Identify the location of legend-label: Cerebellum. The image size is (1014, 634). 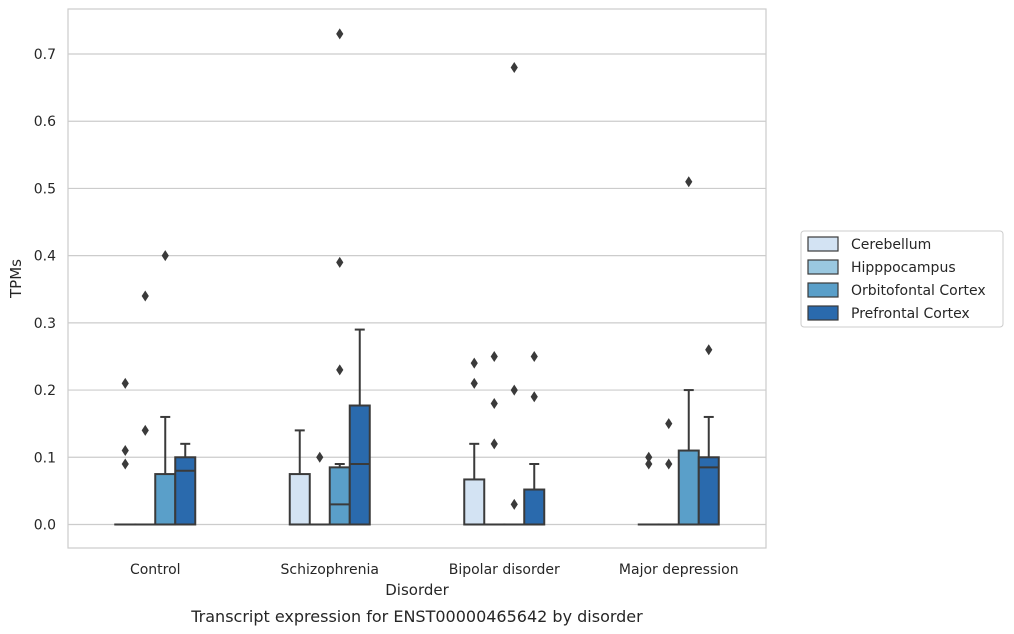
(891, 245).